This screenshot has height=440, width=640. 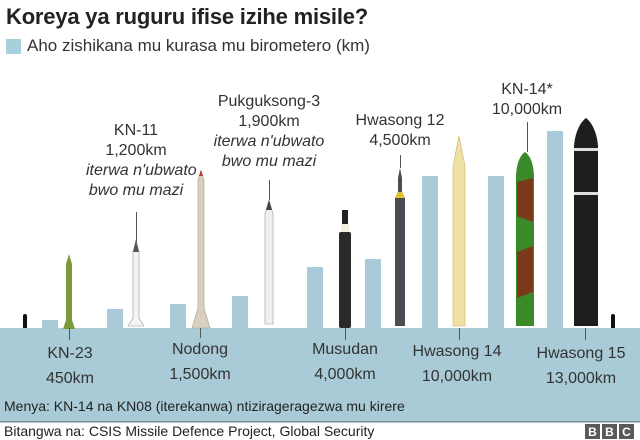 What do you see at coordinates (586, 222) in the screenshot?
I see `missile-hwasong15-icon` at bounding box center [586, 222].